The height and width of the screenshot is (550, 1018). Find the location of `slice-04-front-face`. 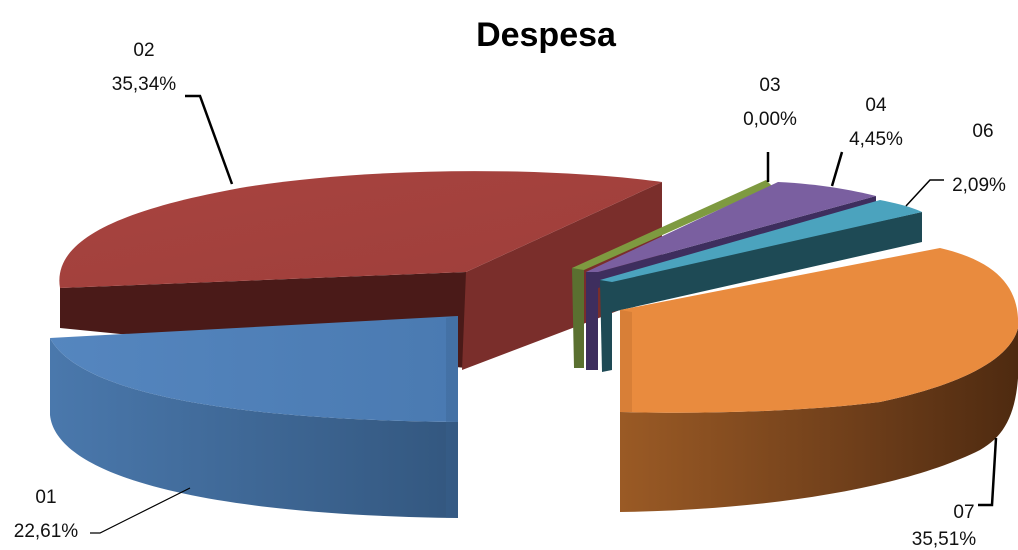

slice-04-front-face is located at coordinates (592, 321).